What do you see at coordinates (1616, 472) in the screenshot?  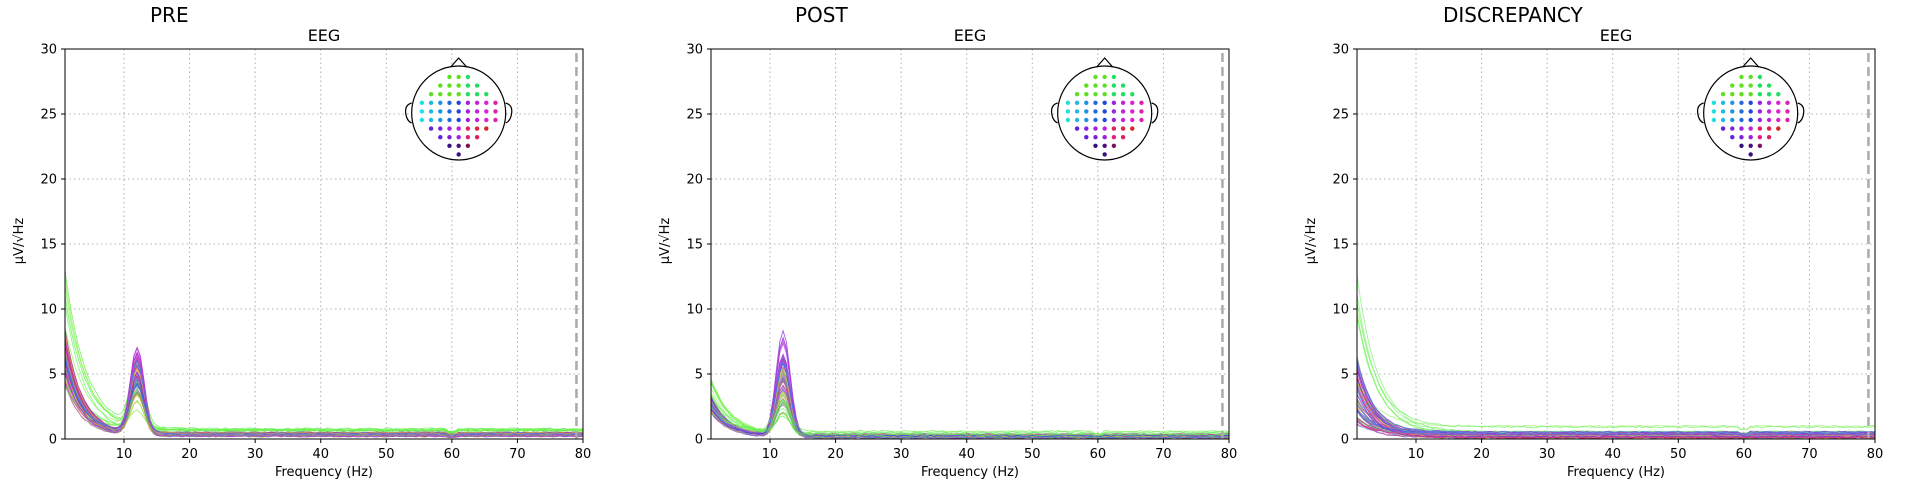 I see `x-axis-label: Frequency (Hz)` at bounding box center [1616, 472].